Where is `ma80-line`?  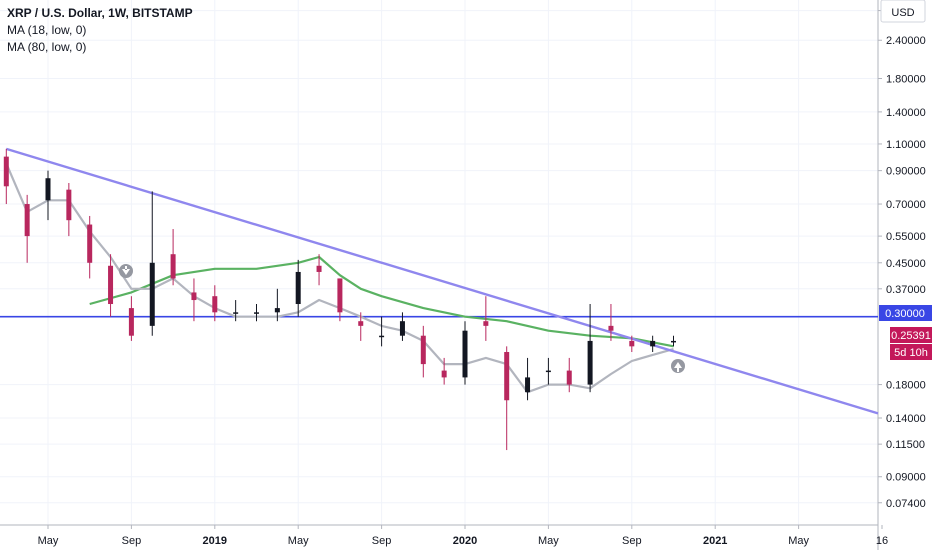 ma80-line is located at coordinates (381, 301).